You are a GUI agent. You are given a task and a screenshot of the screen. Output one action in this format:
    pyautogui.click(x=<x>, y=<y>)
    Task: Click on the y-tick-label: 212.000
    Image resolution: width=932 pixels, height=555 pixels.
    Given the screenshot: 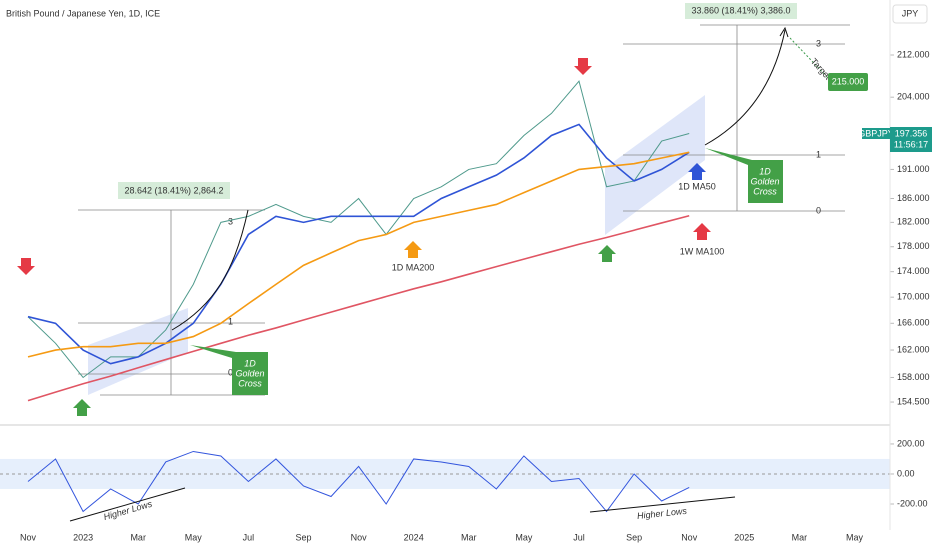 What is the action you would take?
    pyautogui.click(x=913, y=54)
    